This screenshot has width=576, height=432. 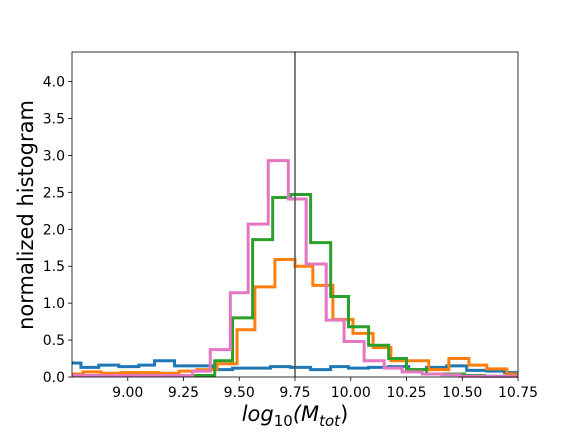 What do you see at coordinates (54, 267) in the screenshot?
I see `y-tick-label: 1.5` at bounding box center [54, 267].